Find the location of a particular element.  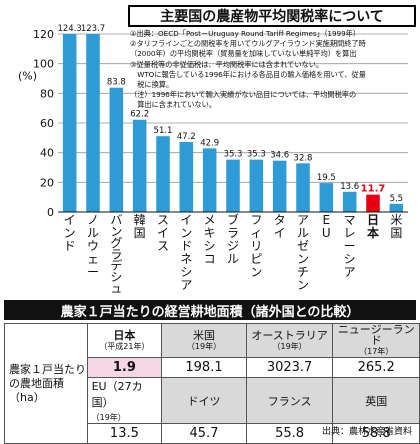

data-label: 47.2 is located at coordinates (186, 137).